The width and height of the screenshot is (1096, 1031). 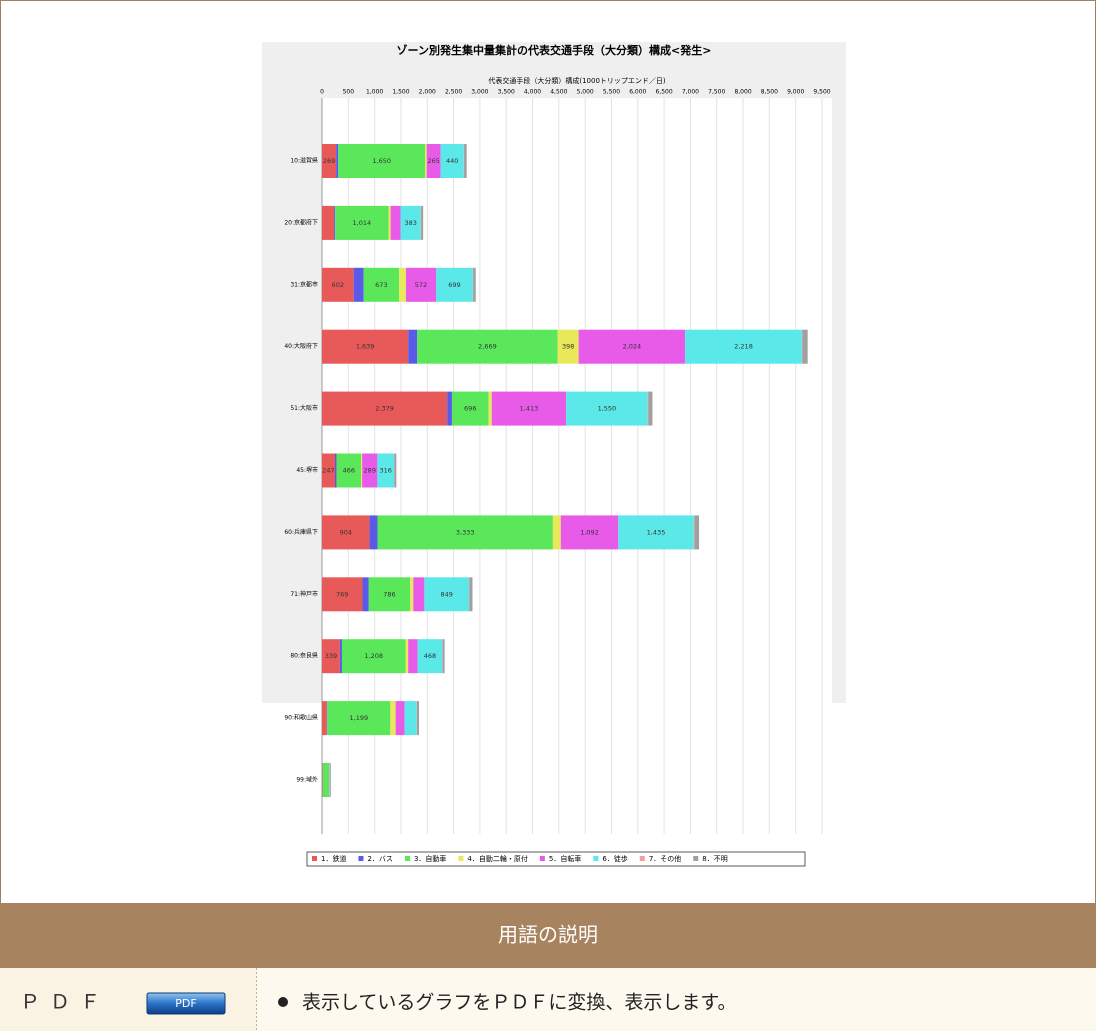 I want to click on data-label: 769, so click(x=342, y=594).